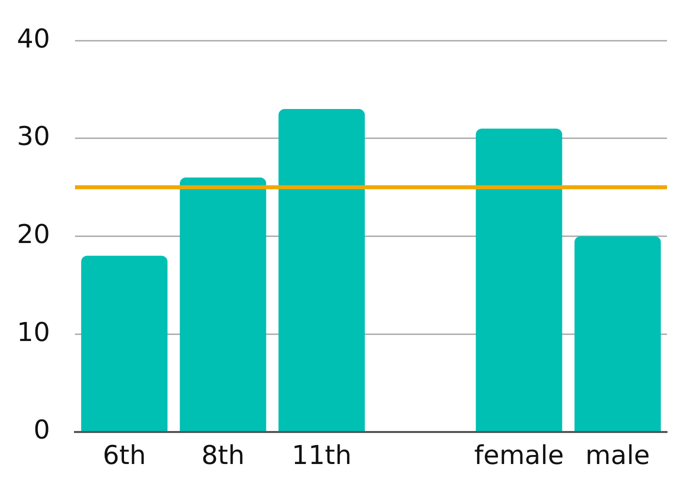 Image resolution: width=673 pixels, height=487 pixels. Describe the element at coordinates (617, 456) in the screenshot. I see `x-tick-label: male` at that location.